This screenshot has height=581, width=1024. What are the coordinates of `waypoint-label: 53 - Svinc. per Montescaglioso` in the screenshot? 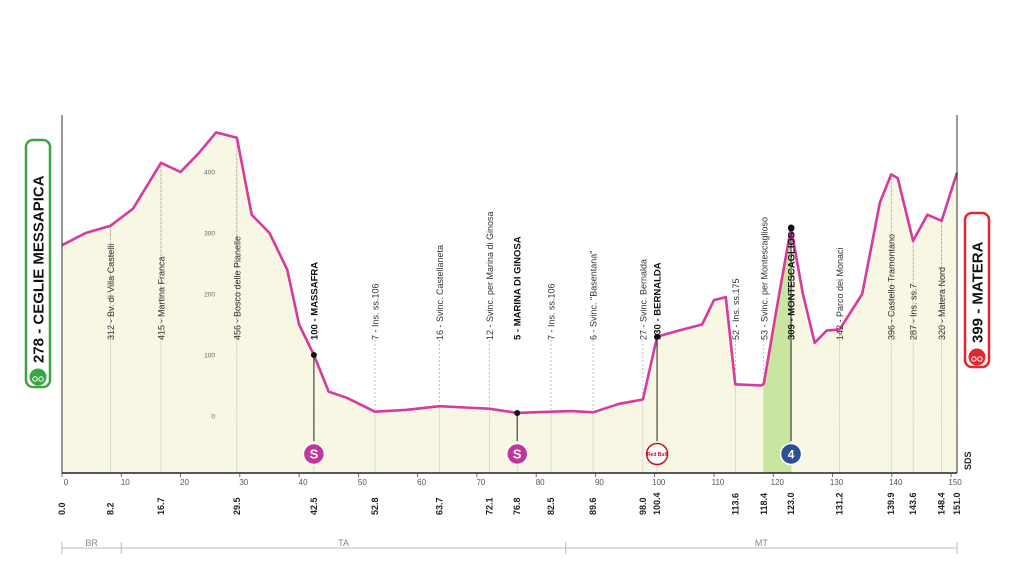 It's located at (764, 278).